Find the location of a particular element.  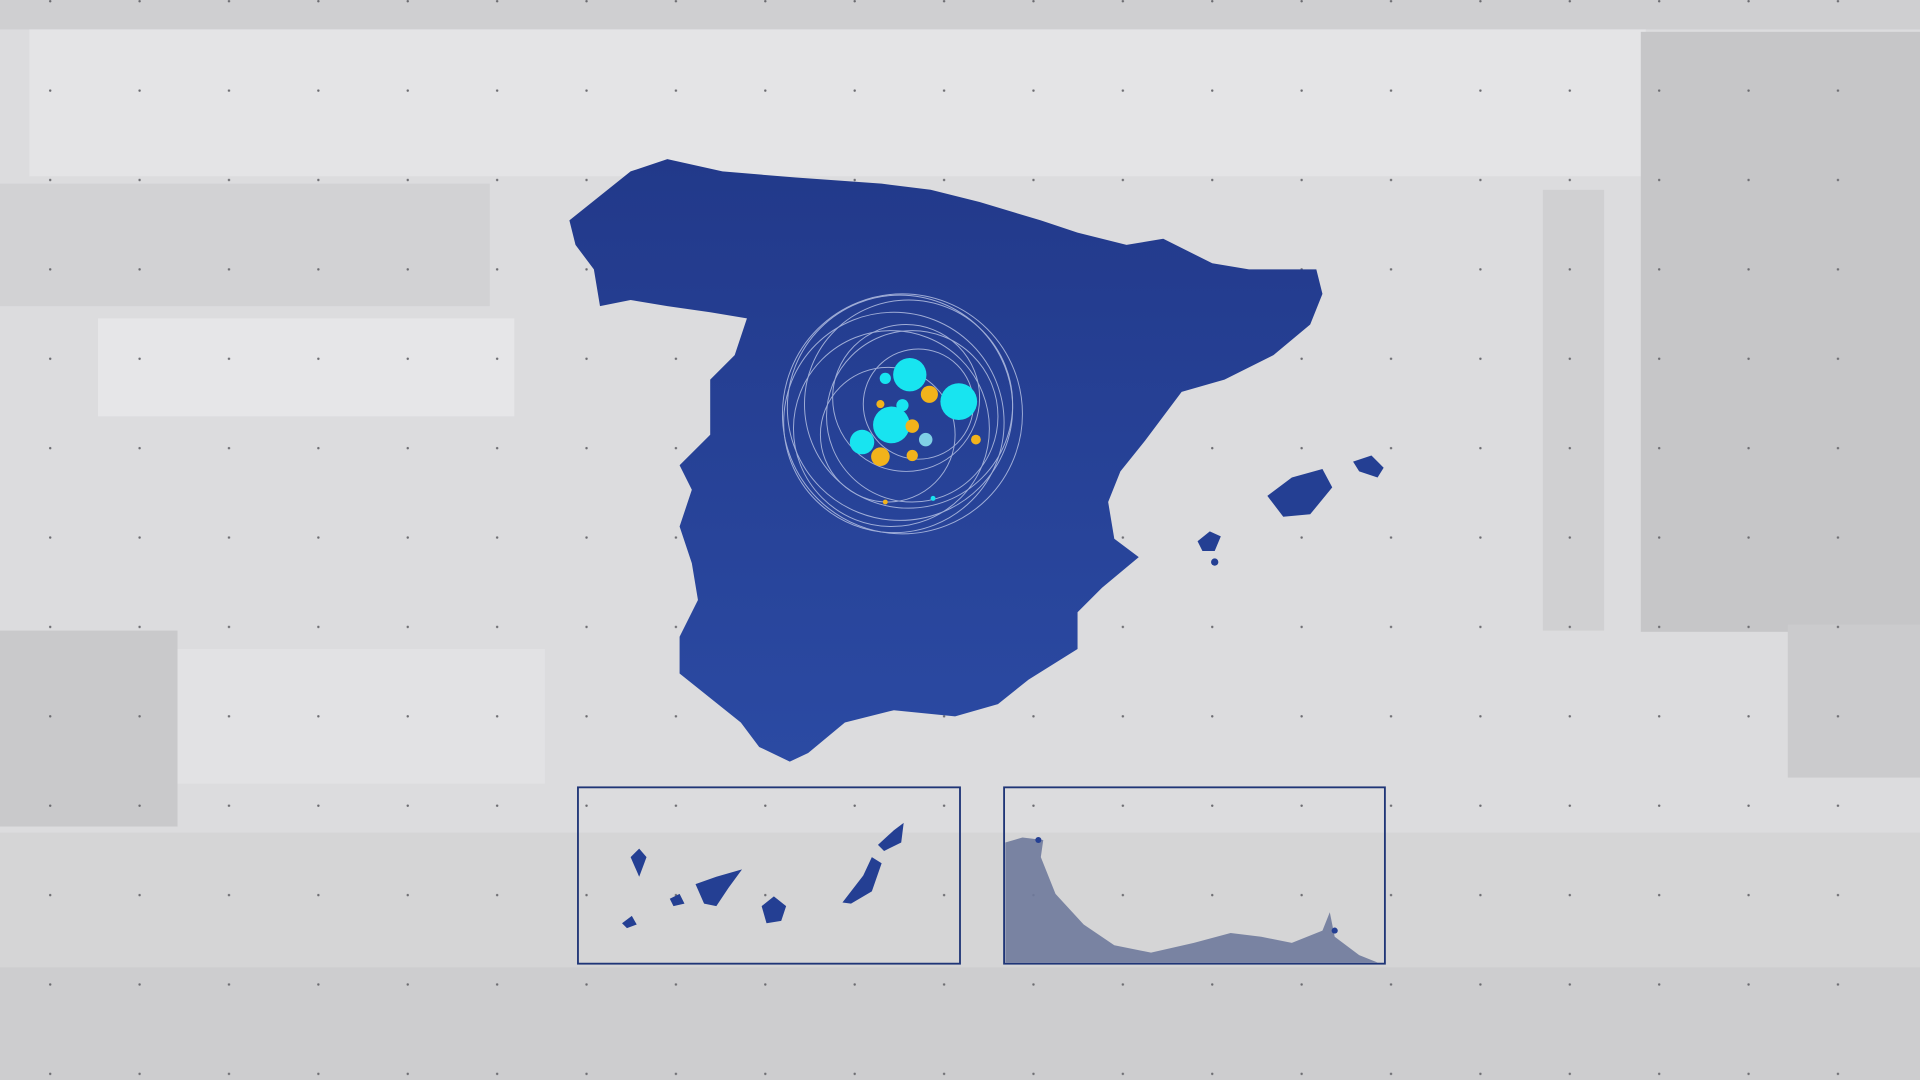

orbit-rings is located at coordinates (902, 414).